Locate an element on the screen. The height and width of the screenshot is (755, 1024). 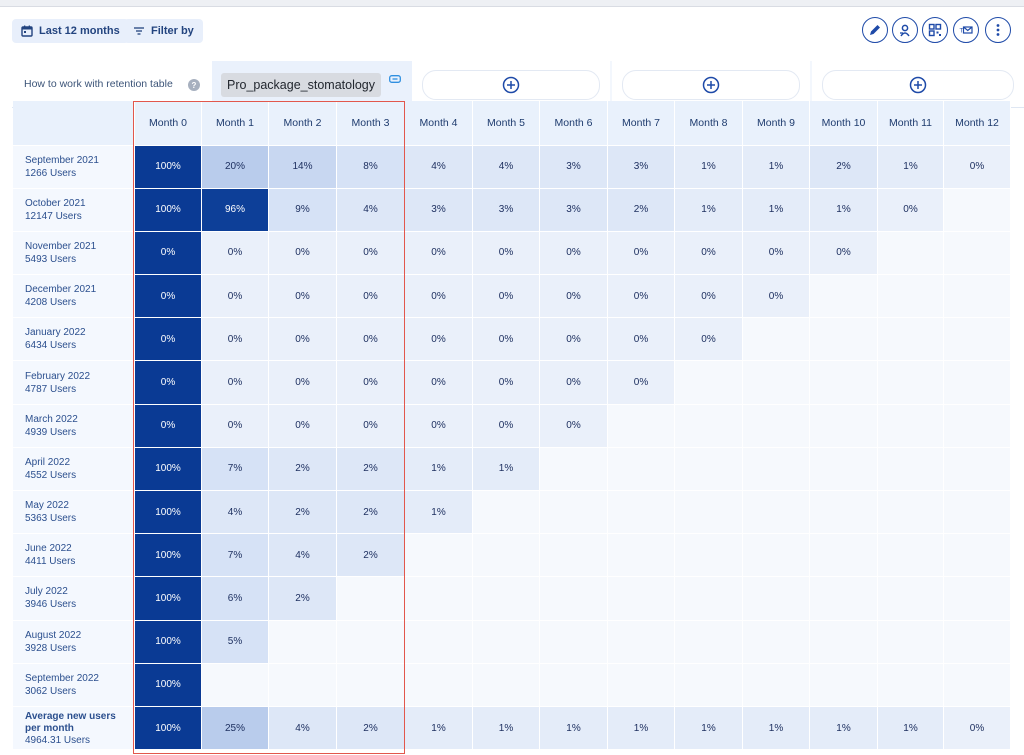
column-header: Month 7 is located at coordinates (641, 123).